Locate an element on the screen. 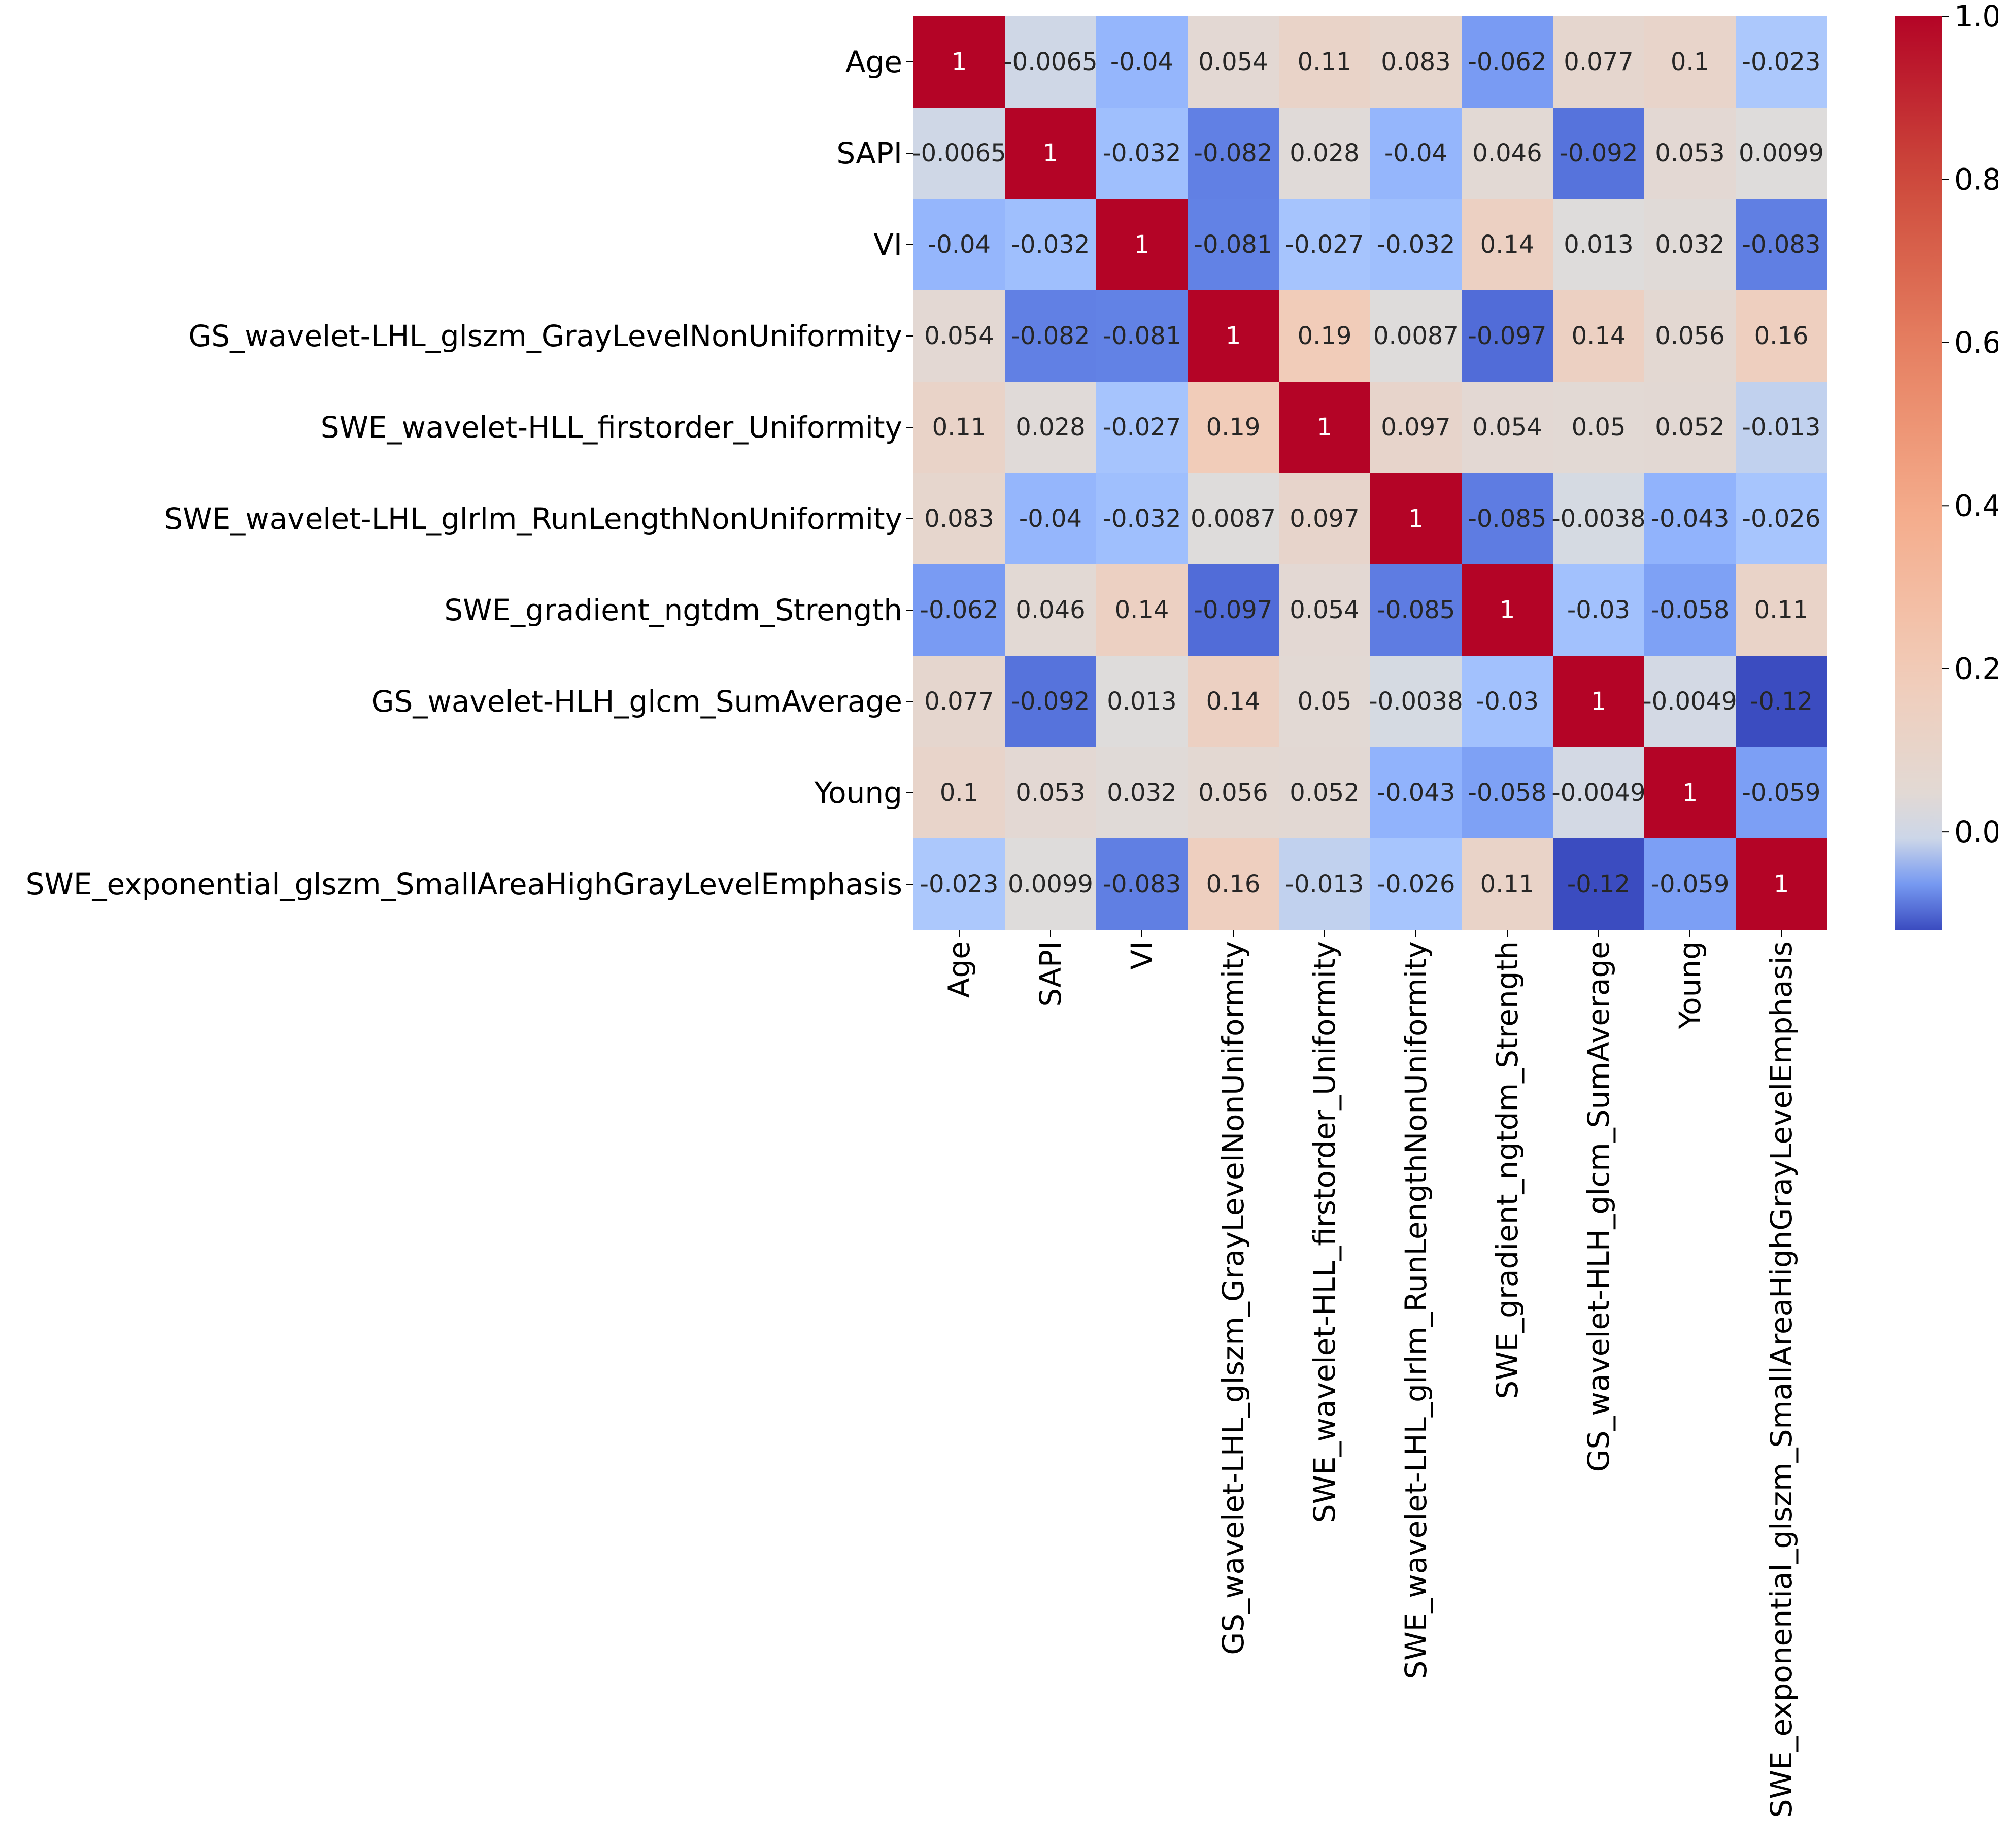 This screenshot has height=1848, width=1998. cell-annotation-3-8: 0.056 is located at coordinates (1689, 336).